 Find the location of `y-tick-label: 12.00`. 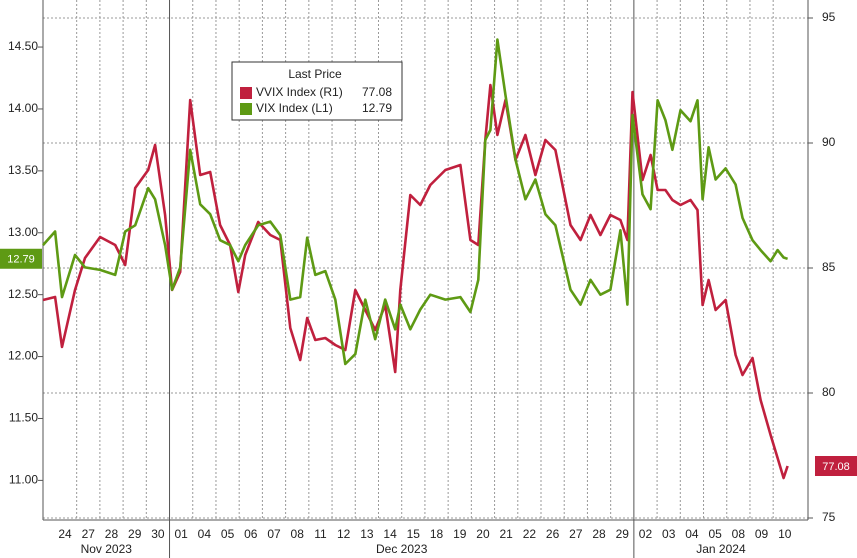

y-tick-label: 12.00 is located at coordinates (23, 356).